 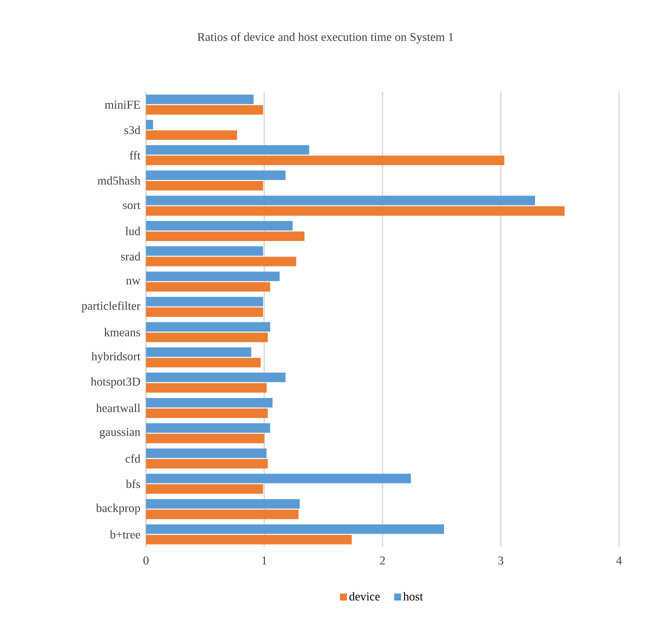 I want to click on y-tick-label: cfd, so click(x=133, y=458).